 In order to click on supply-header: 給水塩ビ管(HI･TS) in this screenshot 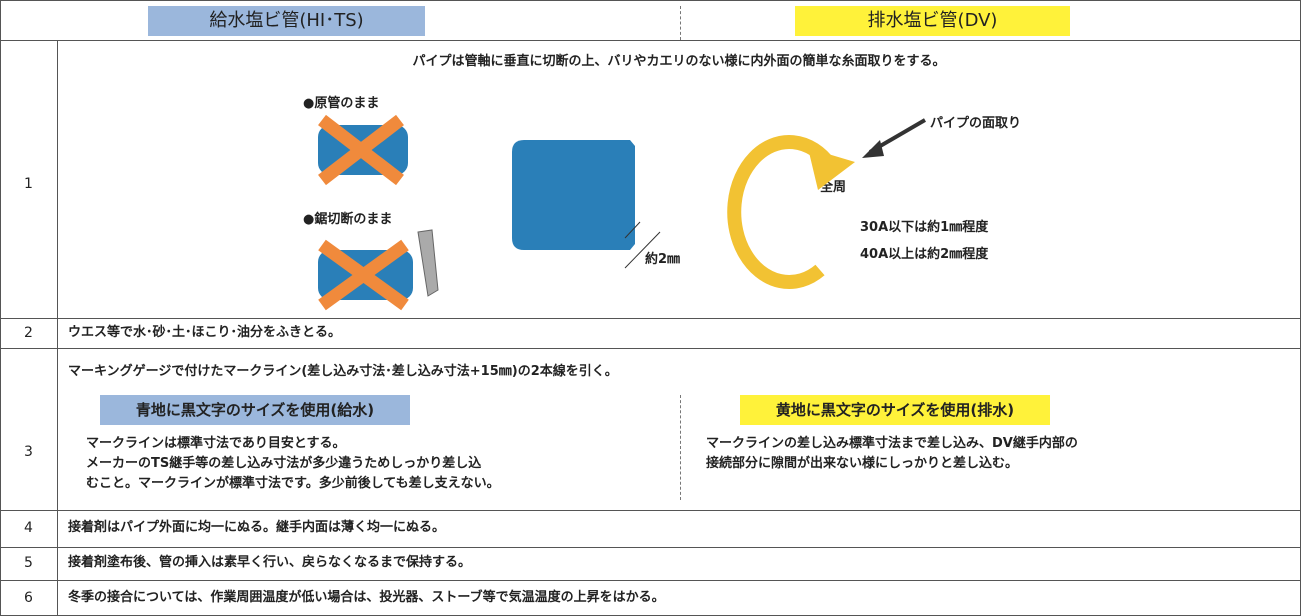, I will do `click(286, 21)`.